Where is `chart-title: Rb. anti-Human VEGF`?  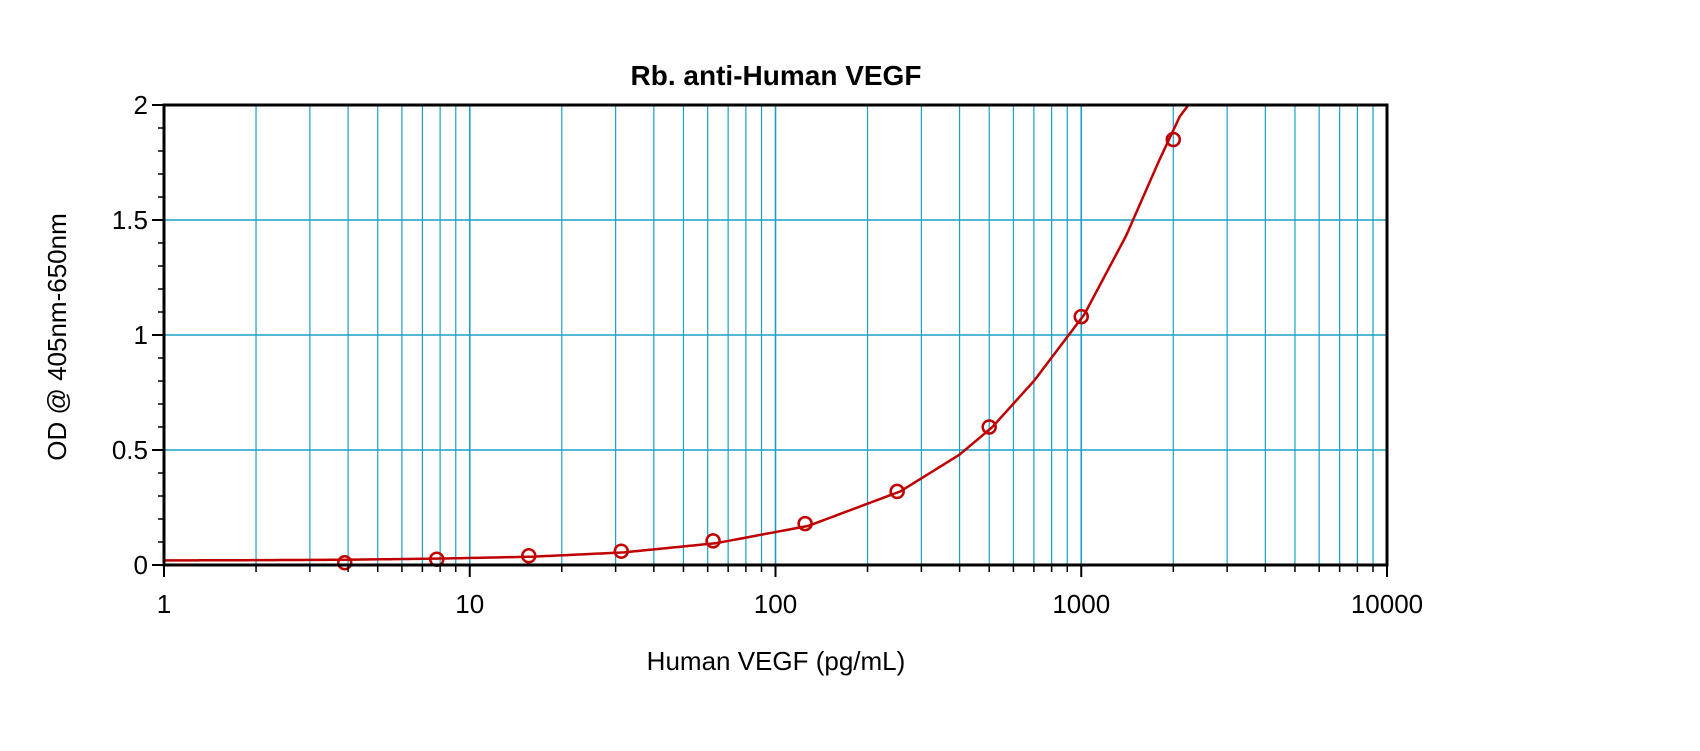
chart-title: Rb. anti-Human VEGF is located at coordinates (776, 75).